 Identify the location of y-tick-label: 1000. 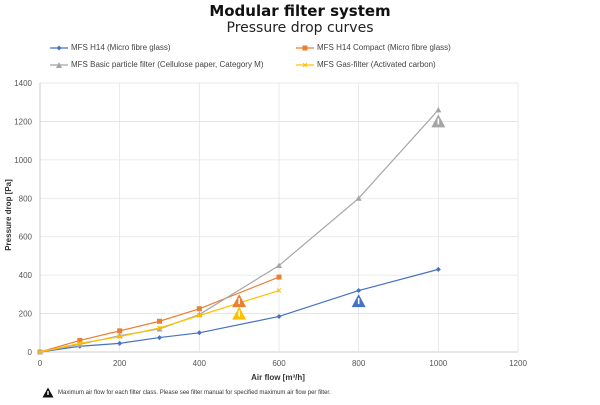
(23, 160).